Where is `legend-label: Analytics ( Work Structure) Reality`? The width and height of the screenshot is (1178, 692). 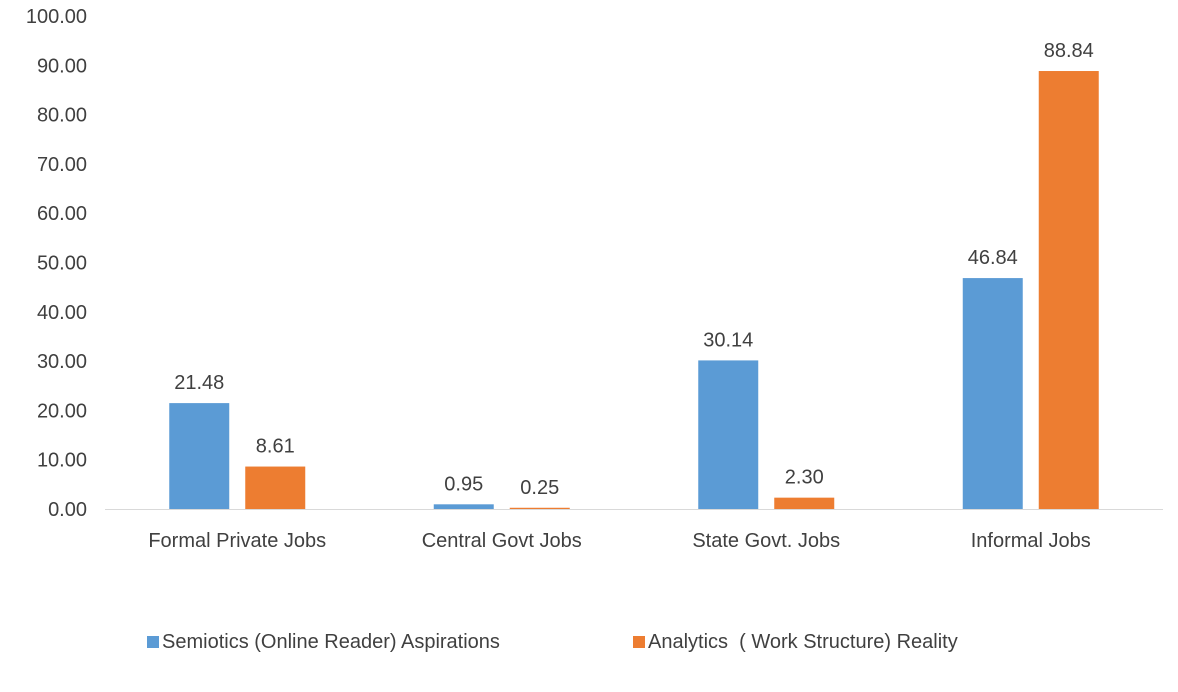 legend-label: Analytics ( Work Structure) Reality is located at coordinates (803, 642).